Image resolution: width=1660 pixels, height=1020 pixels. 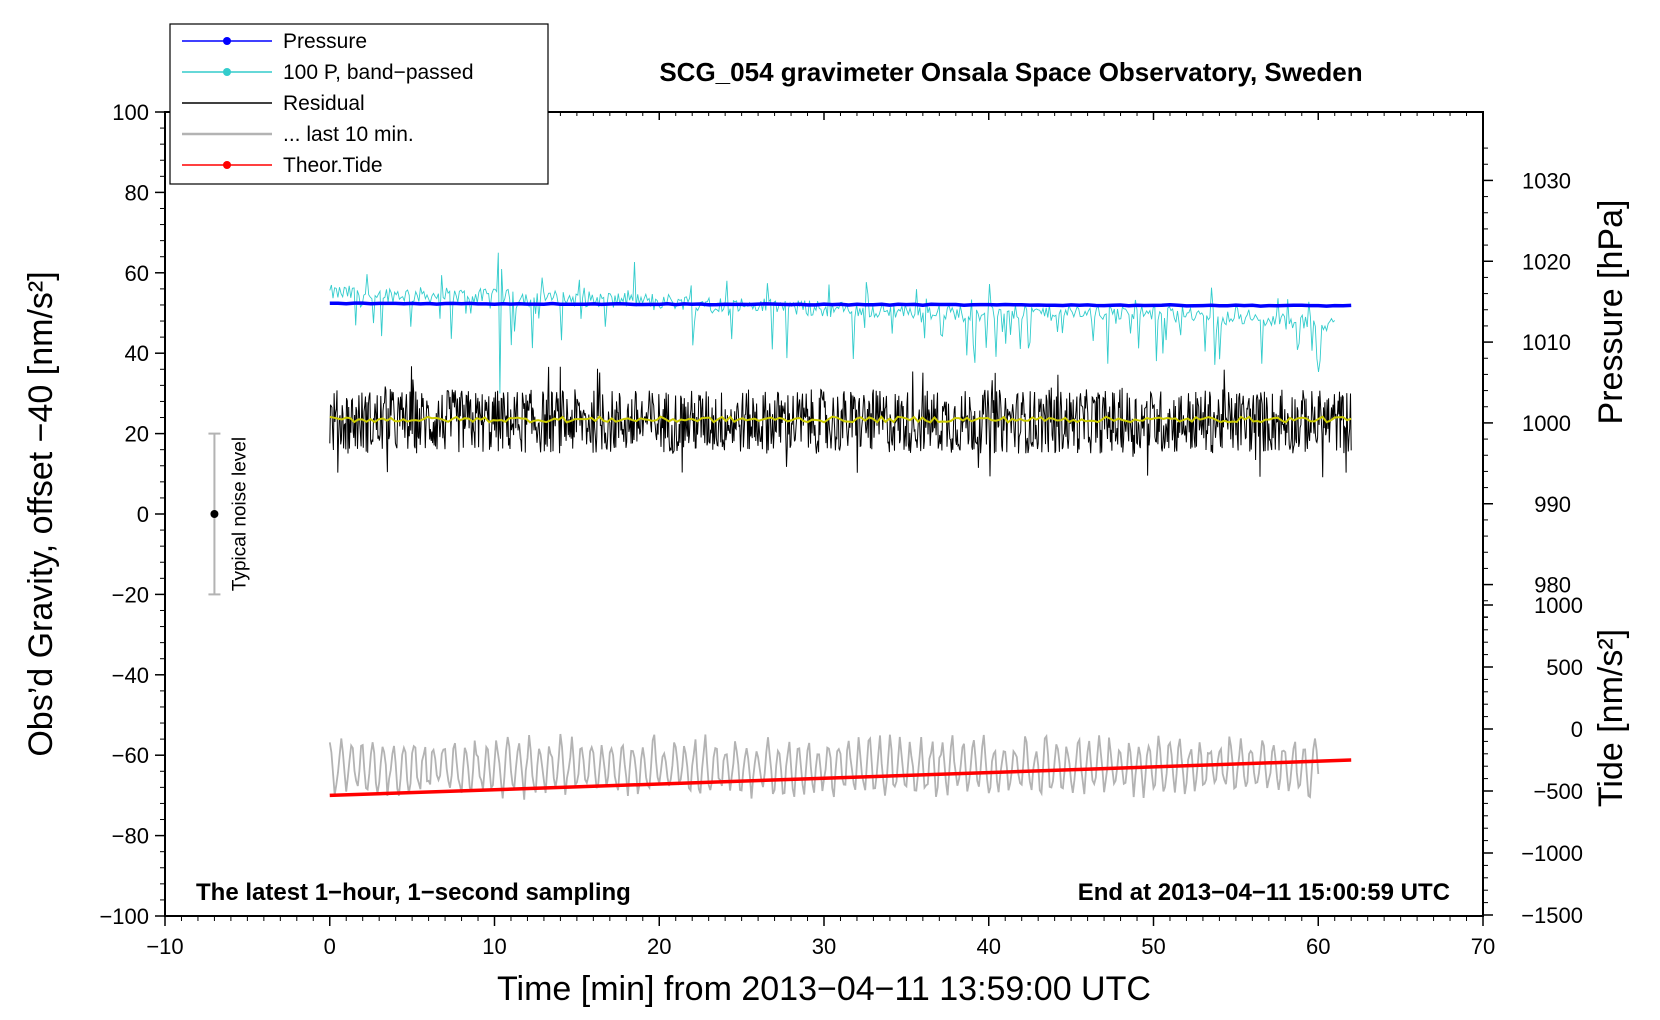 What do you see at coordinates (494, 946) in the screenshot?
I see `x-tick-label: 10` at bounding box center [494, 946].